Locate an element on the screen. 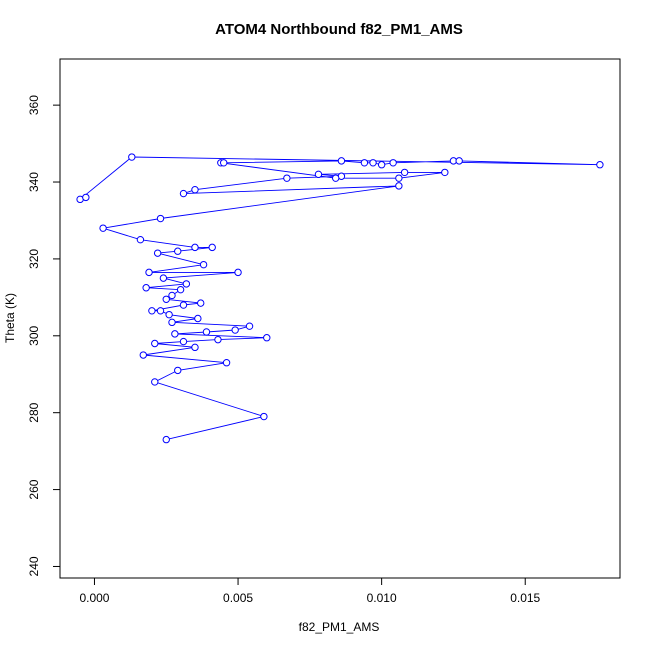 The height and width of the screenshot is (650, 650). y-tick-label: 240 is located at coordinates (34, 566).